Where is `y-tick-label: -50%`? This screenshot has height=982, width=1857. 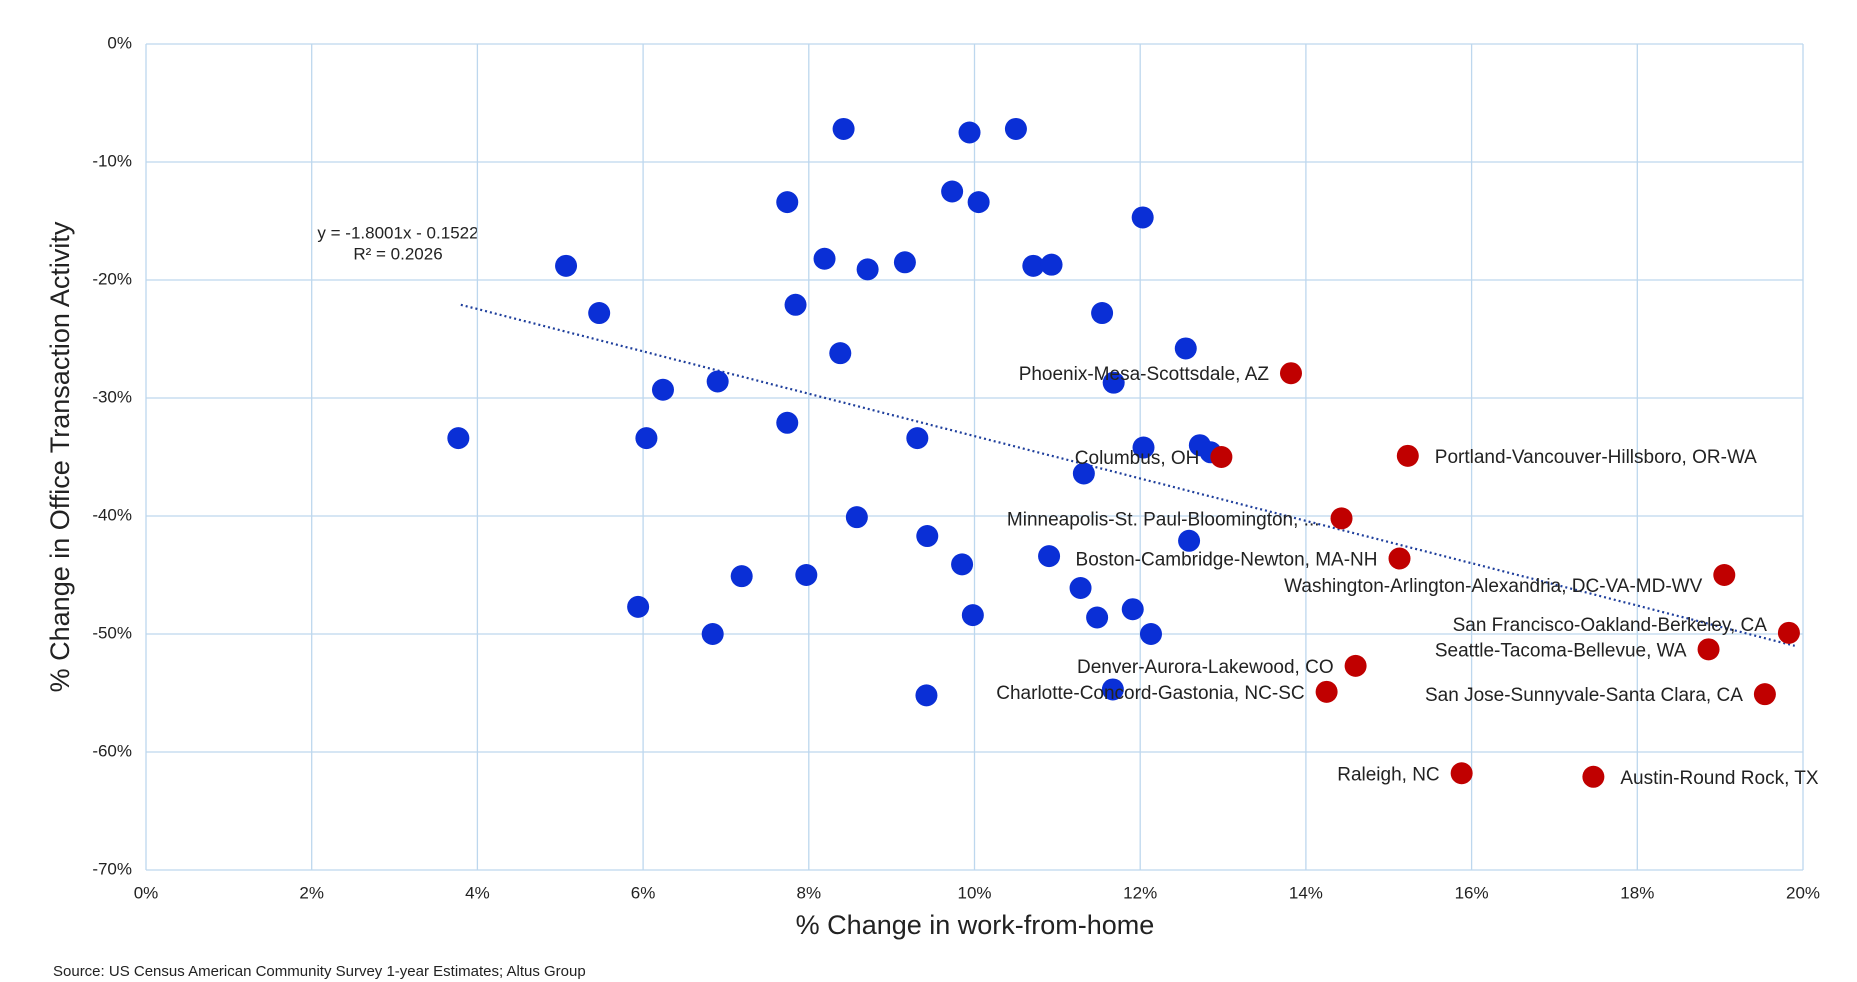 y-tick-label: -50% is located at coordinates (112, 632).